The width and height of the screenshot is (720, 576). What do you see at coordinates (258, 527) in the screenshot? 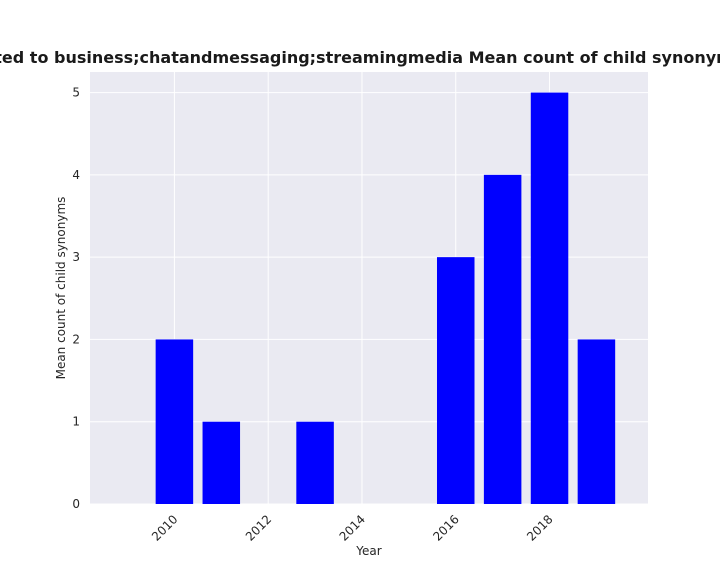
I see `x-tick-label: 2012` at bounding box center [258, 527].